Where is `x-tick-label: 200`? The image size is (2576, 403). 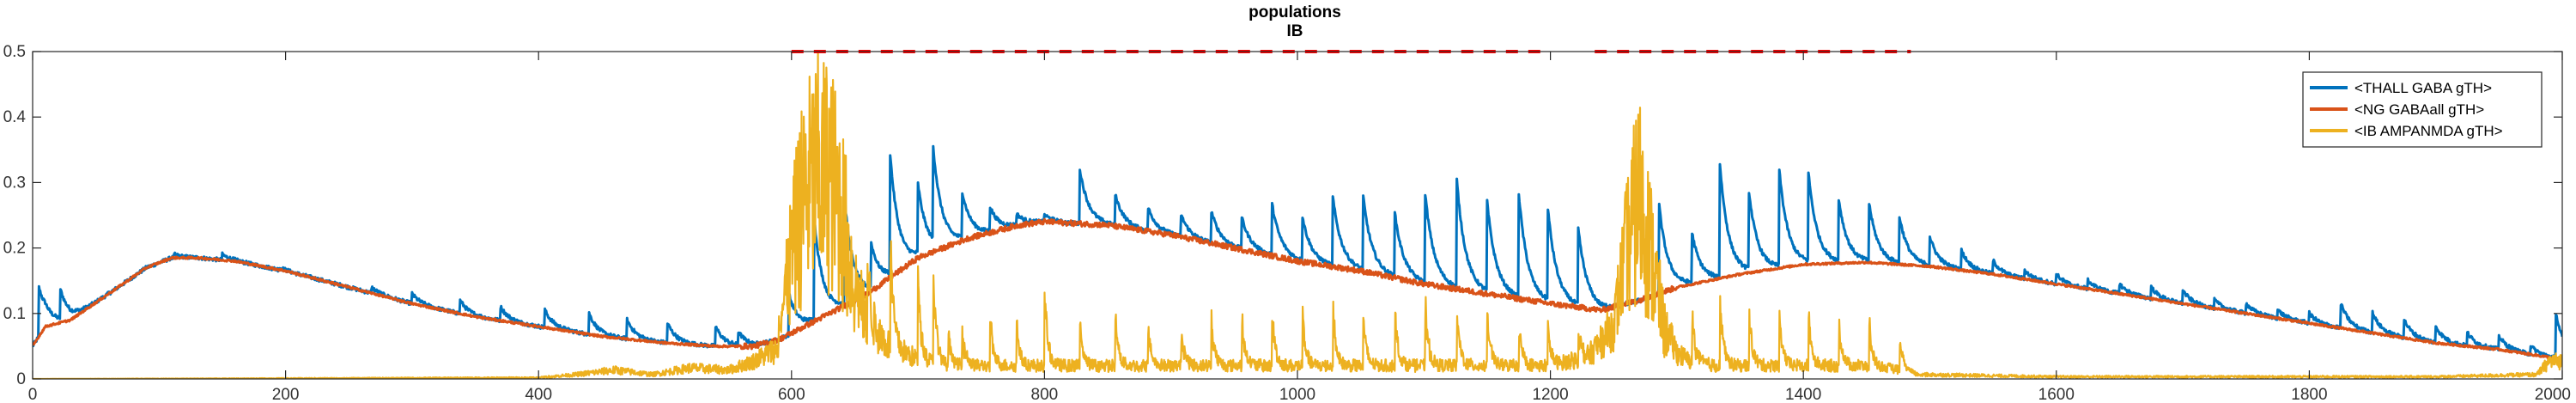 x-tick-label: 200 is located at coordinates (286, 394).